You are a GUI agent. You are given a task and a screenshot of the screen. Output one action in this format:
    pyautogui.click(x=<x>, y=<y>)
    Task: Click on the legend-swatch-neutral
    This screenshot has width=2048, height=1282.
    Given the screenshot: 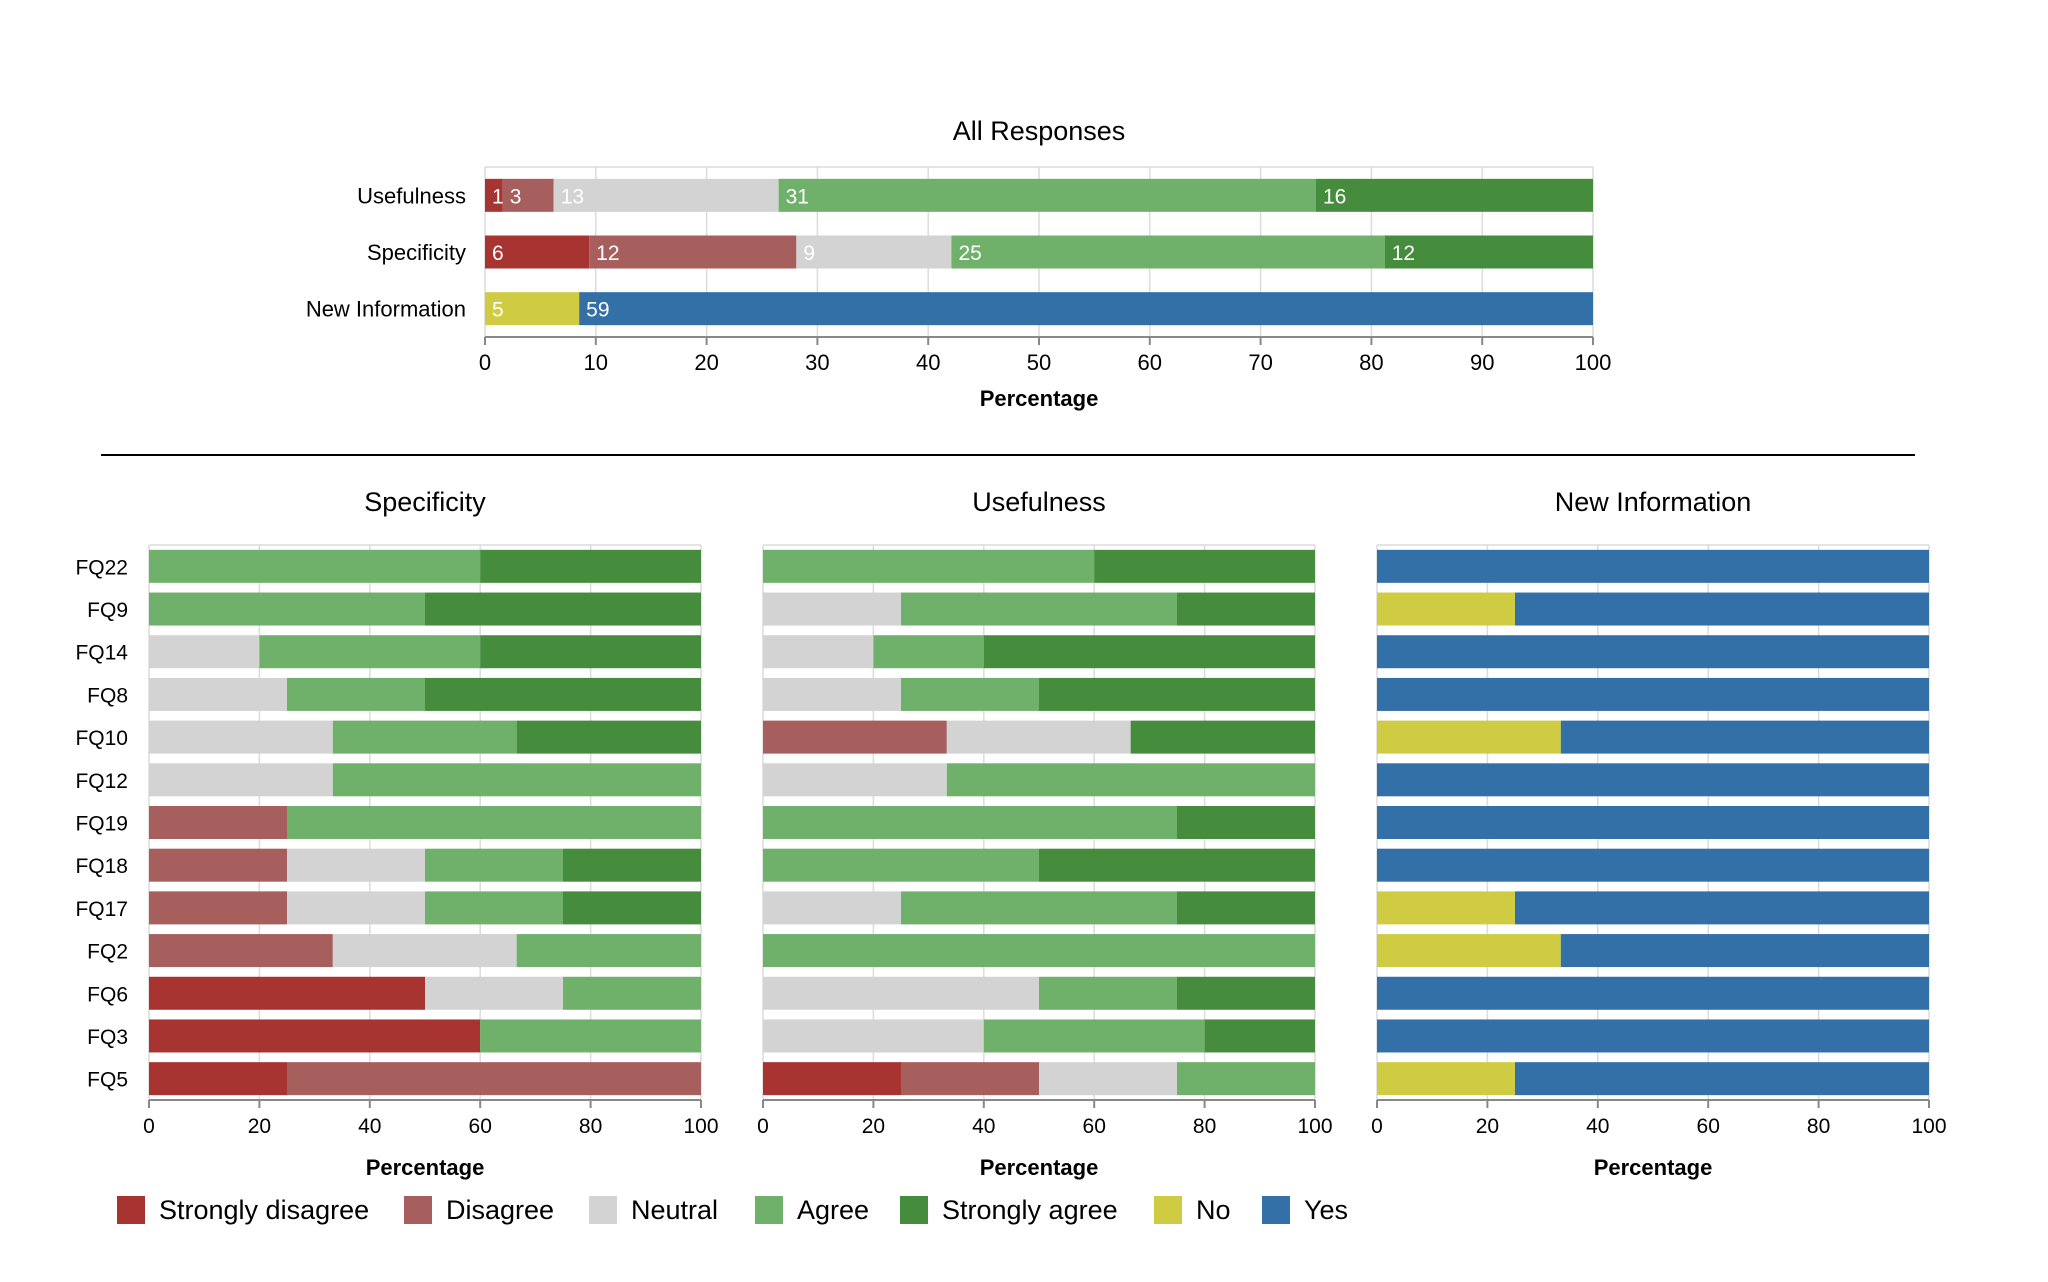 What is the action you would take?
    pyautogui.click(x=603, y=1210)
    